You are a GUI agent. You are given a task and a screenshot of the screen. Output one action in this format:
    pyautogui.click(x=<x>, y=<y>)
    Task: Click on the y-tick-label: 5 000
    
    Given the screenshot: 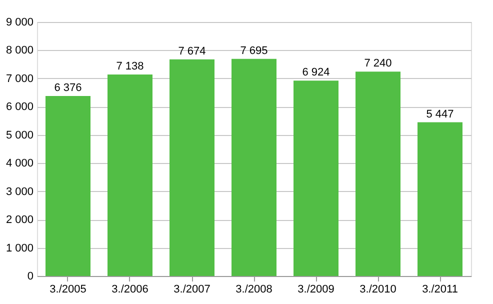 What is the action you would take?
    pyautogui.click(x=20, y=135)
    